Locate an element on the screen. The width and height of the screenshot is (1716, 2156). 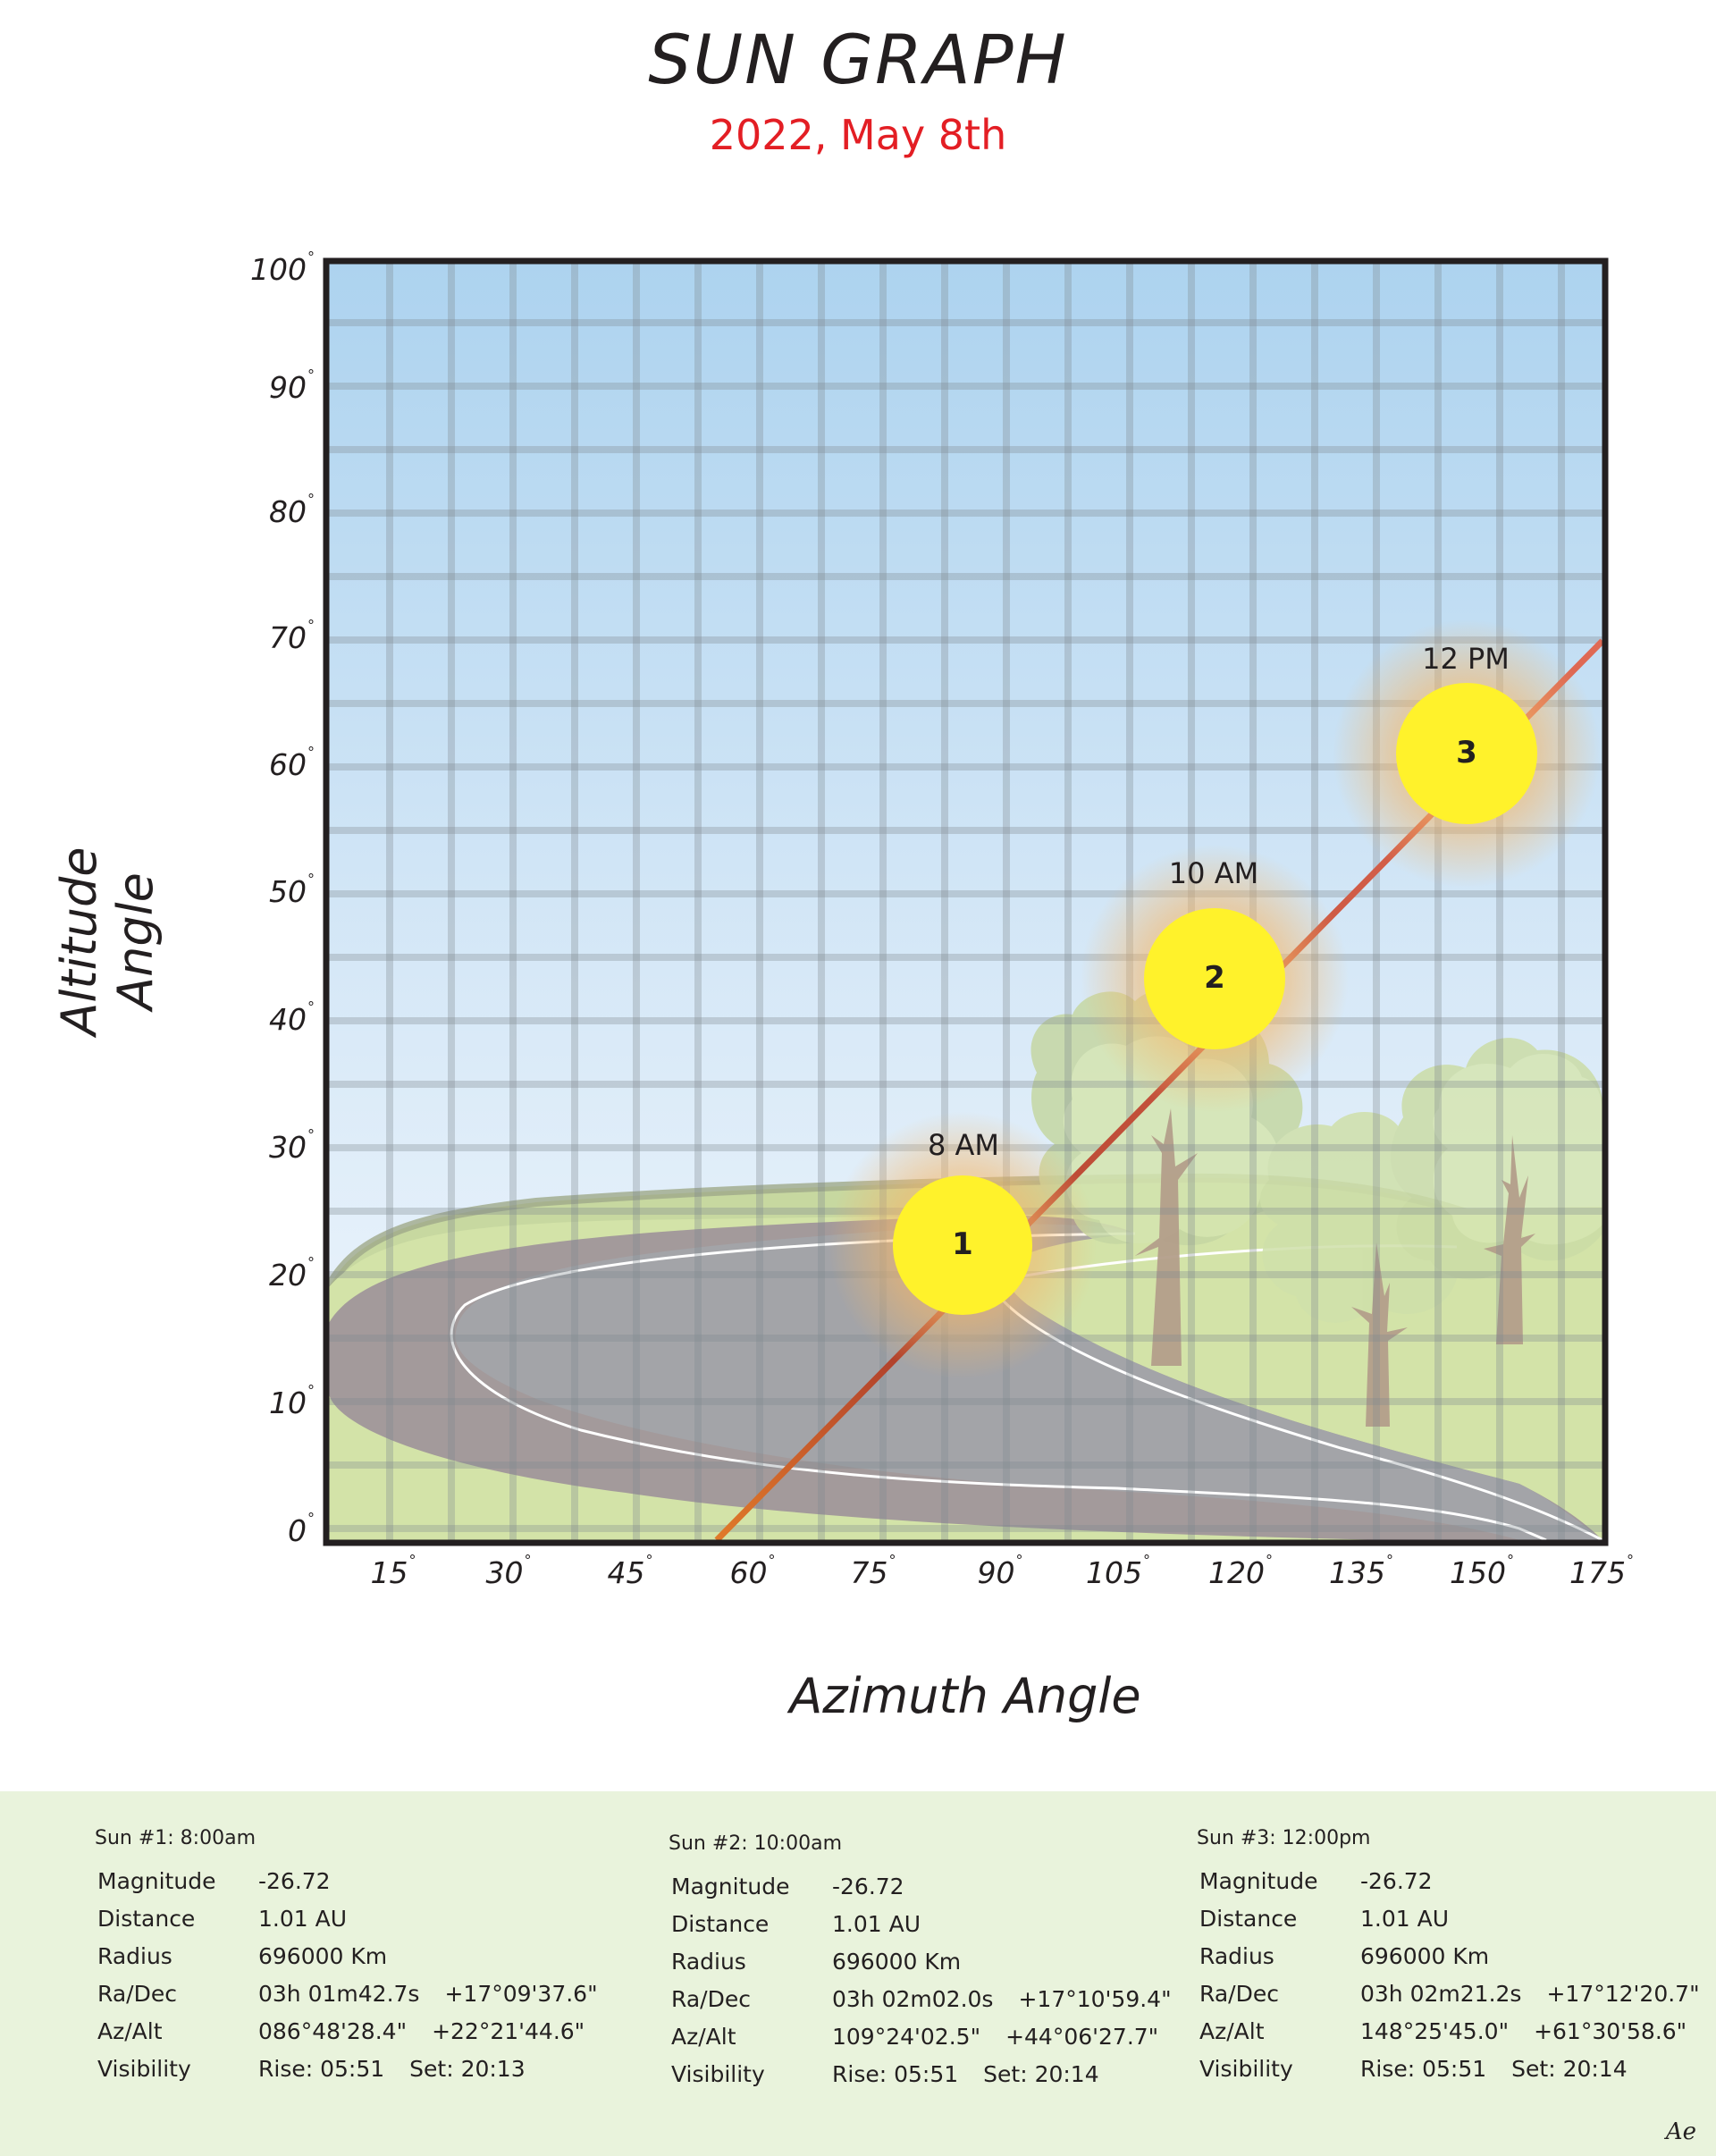
sun-number-3: 3 is located at coordinates (1467, 753).